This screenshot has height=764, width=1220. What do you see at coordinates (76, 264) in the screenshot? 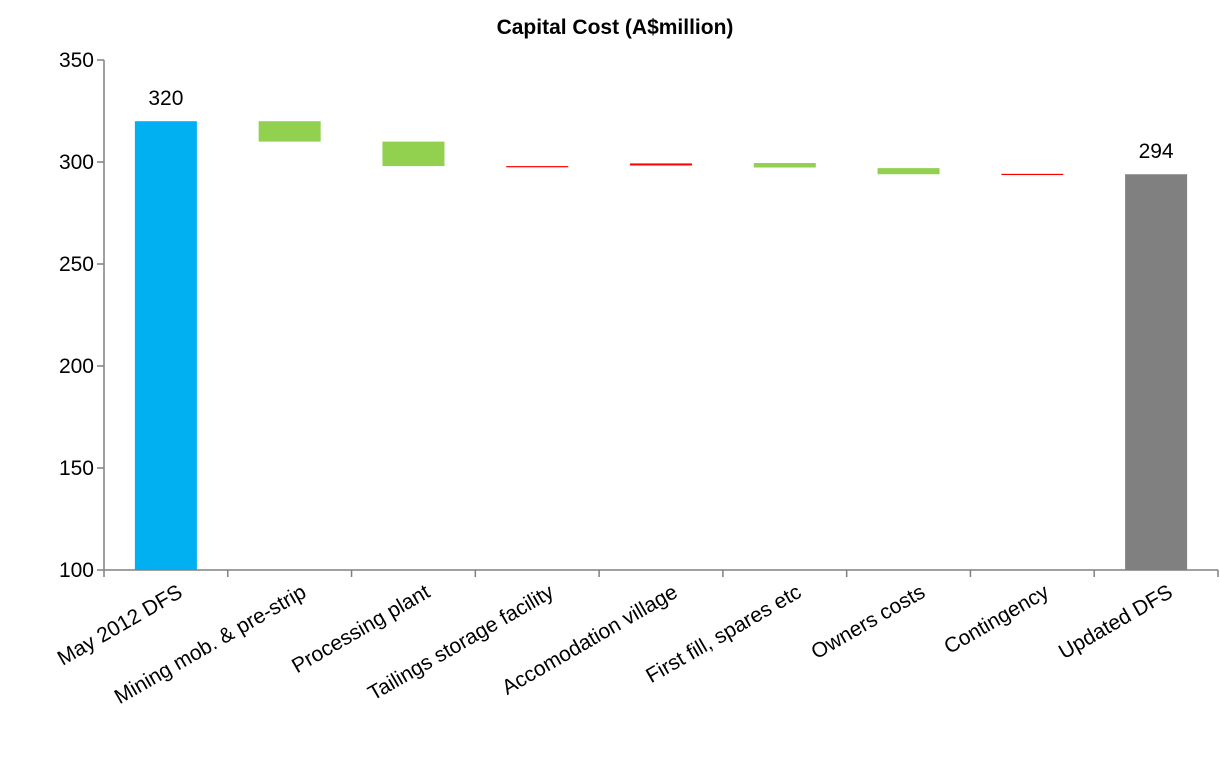
I see `y-tick-label: 250` at bounding box center [76, 264].